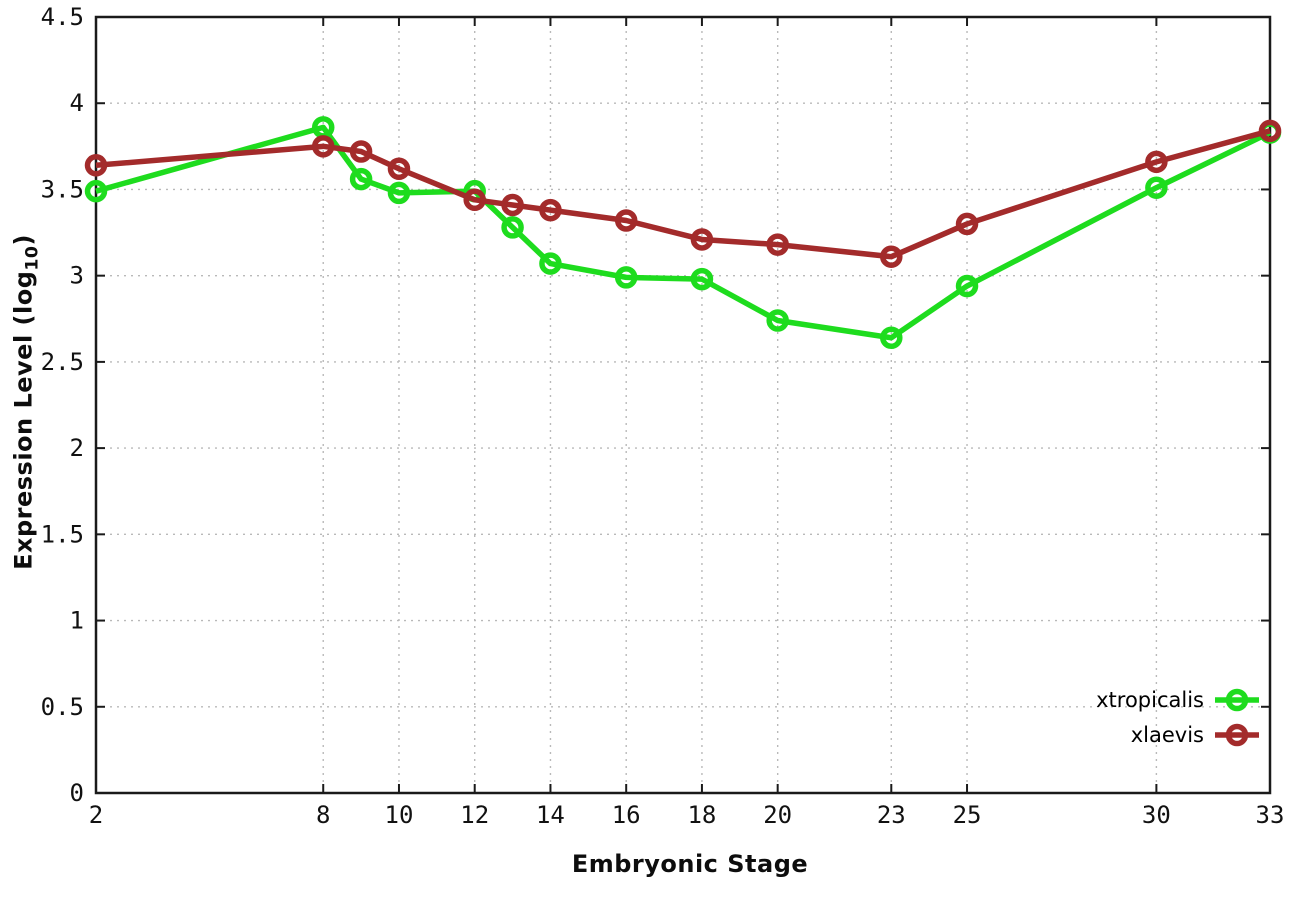  Describe the element at coordinates (626, 815) in the screenshot. I see `x-tick-label: 16` at that location.